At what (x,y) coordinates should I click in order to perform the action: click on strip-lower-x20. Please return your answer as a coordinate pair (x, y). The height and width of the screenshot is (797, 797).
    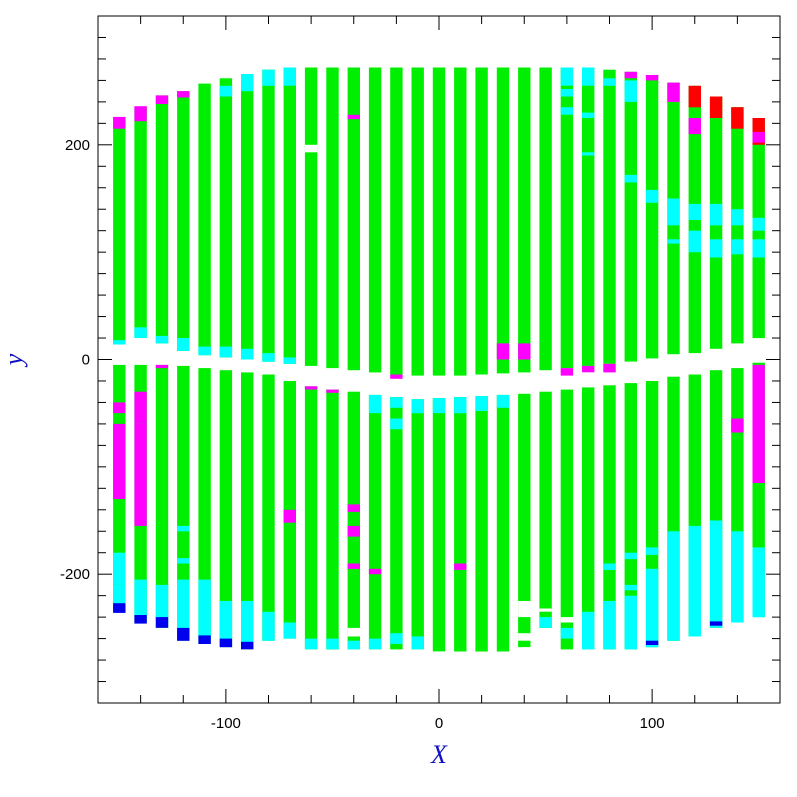
    Looking at the image, I should click on (481, 524).